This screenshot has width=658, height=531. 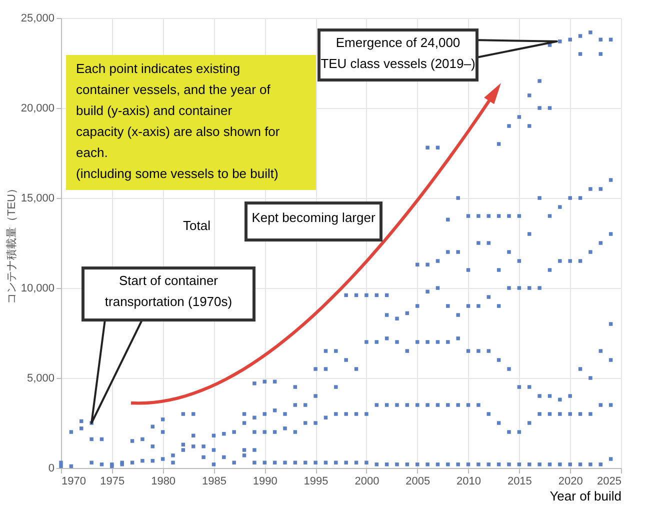 I want to click on y-tick-label: 15,000, so click(x=37, y=198).